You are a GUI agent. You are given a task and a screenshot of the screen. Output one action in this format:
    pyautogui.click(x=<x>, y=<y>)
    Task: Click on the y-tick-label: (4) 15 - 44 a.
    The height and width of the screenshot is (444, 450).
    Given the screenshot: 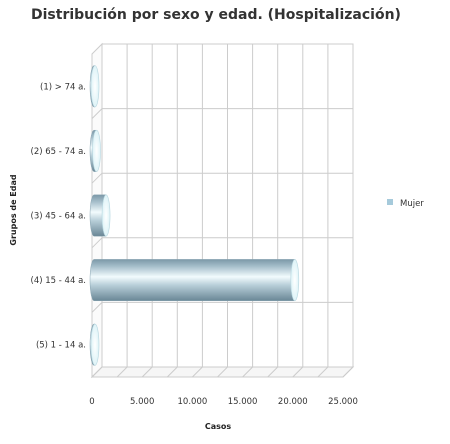 What is the action you would take?
    pyautogui.click(x=58, y=281)
    